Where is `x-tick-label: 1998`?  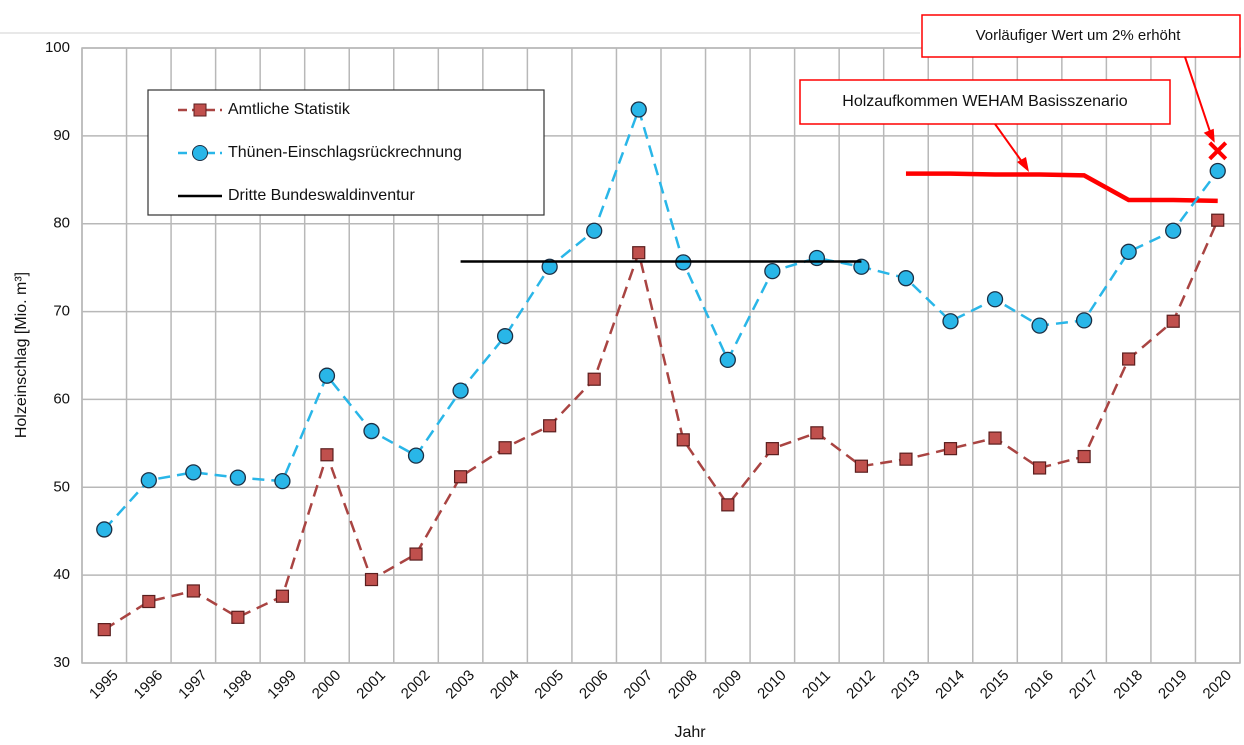
x-tick-label: 1998 is located at coordinates (238, 685).